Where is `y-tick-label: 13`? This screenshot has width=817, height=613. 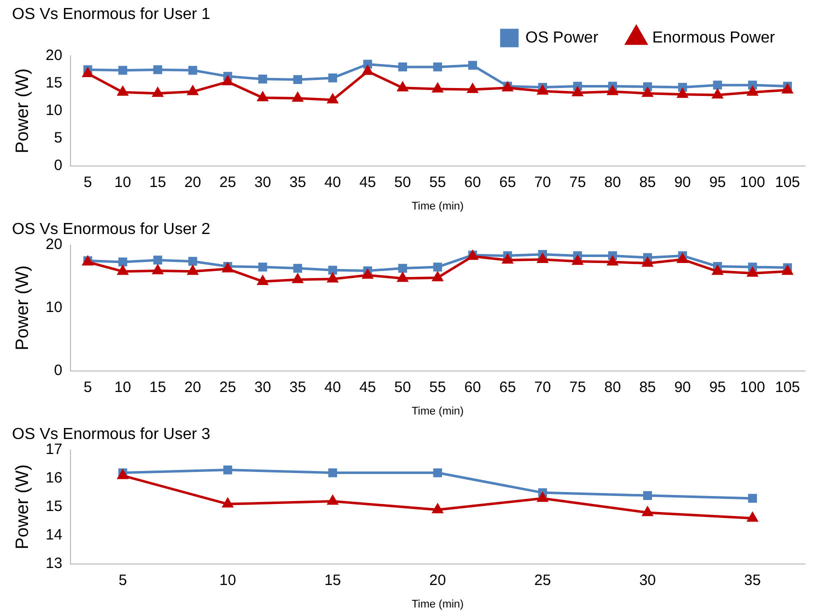
y-tick-label: 13 is located at coordinates (54, 563).